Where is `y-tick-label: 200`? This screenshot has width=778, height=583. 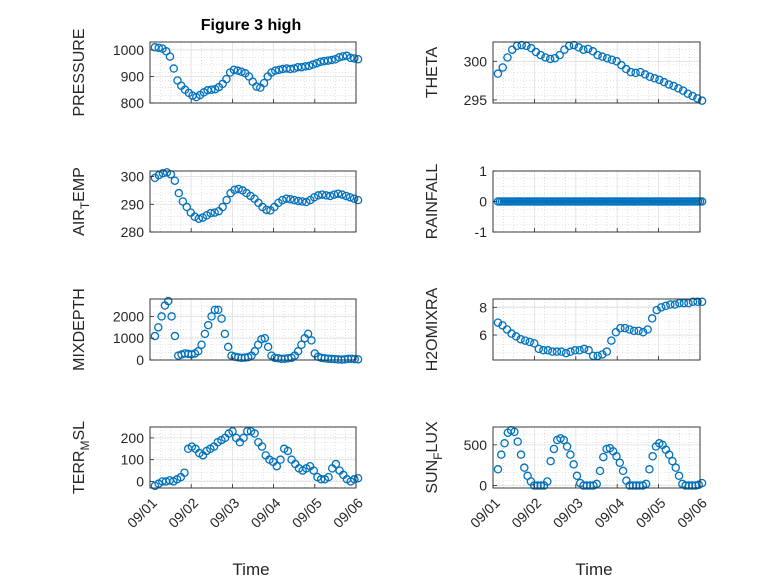
y-tick-label: 200 is located at coordinates (133, 438).